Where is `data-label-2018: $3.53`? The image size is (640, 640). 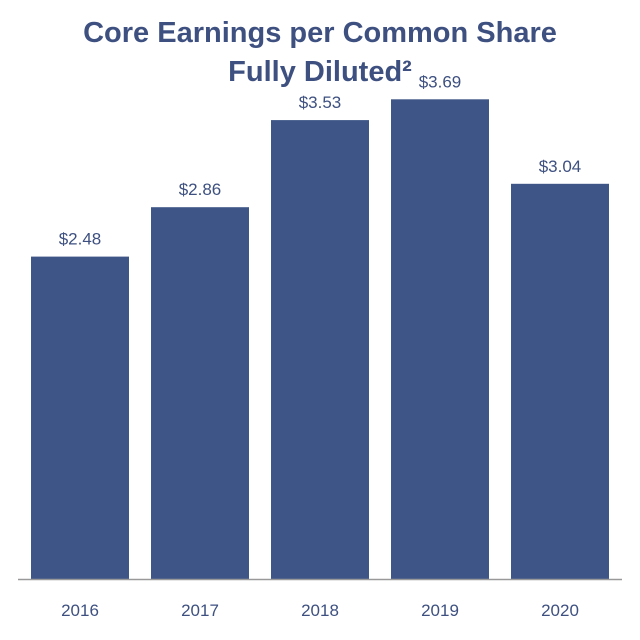 data-label-2018: $3.53 is located at coordinates (320, 102).